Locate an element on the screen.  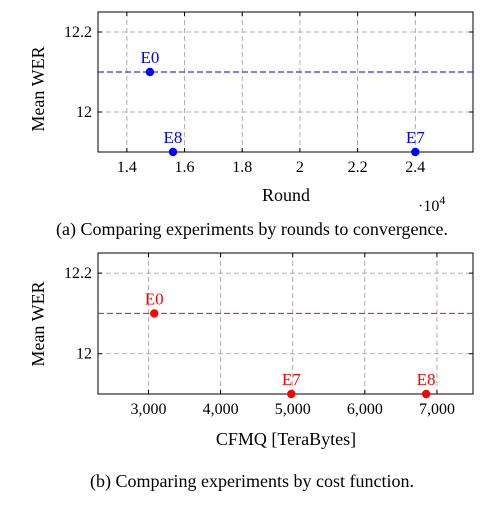
chart-a-ytick-label-0: 12 is located at coordinates (84, 112).